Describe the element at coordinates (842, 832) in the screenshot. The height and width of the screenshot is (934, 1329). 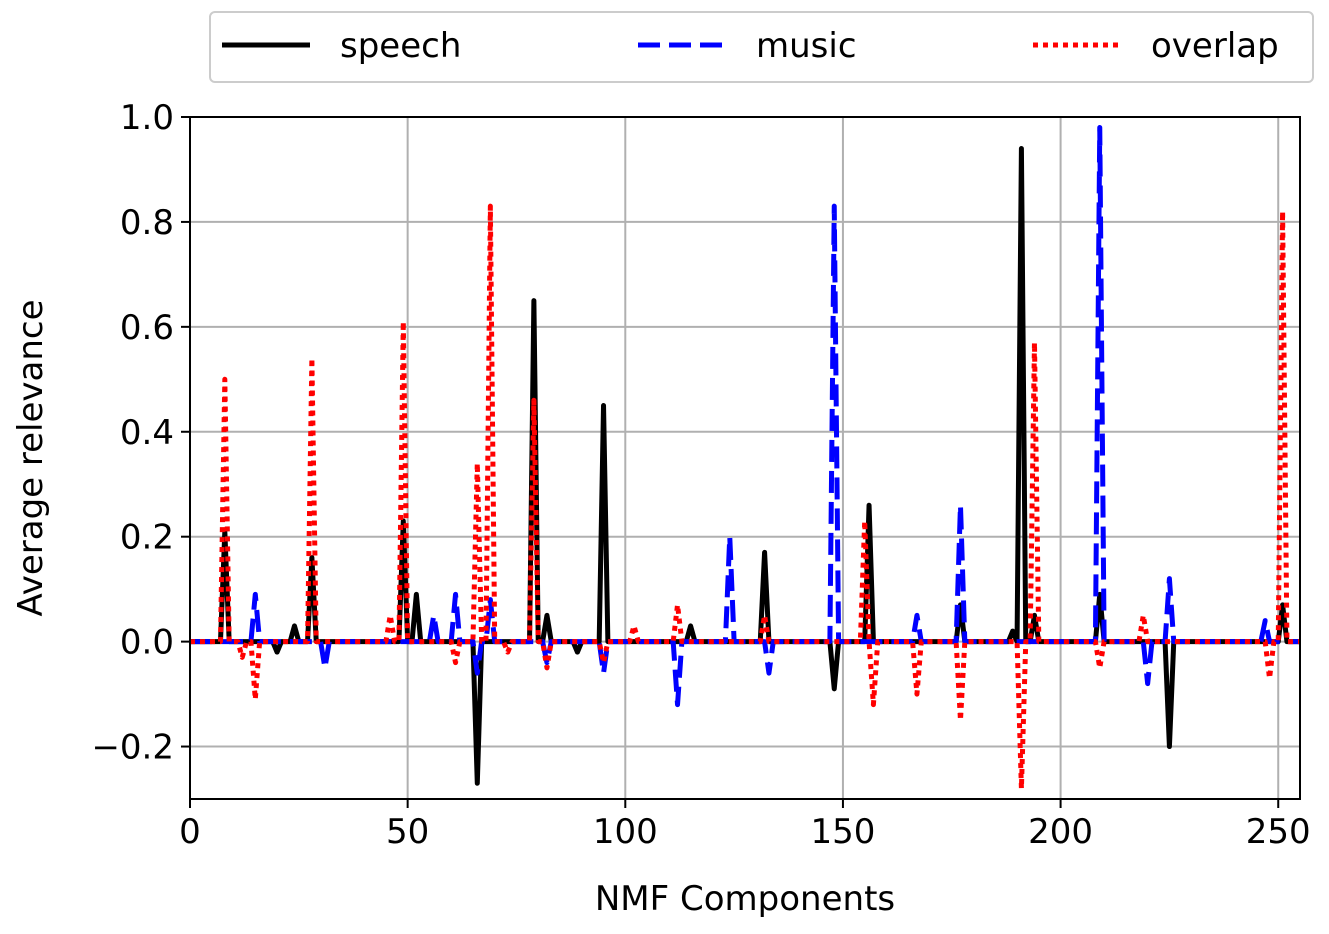
I see `x-tick-label: 150` at that location.